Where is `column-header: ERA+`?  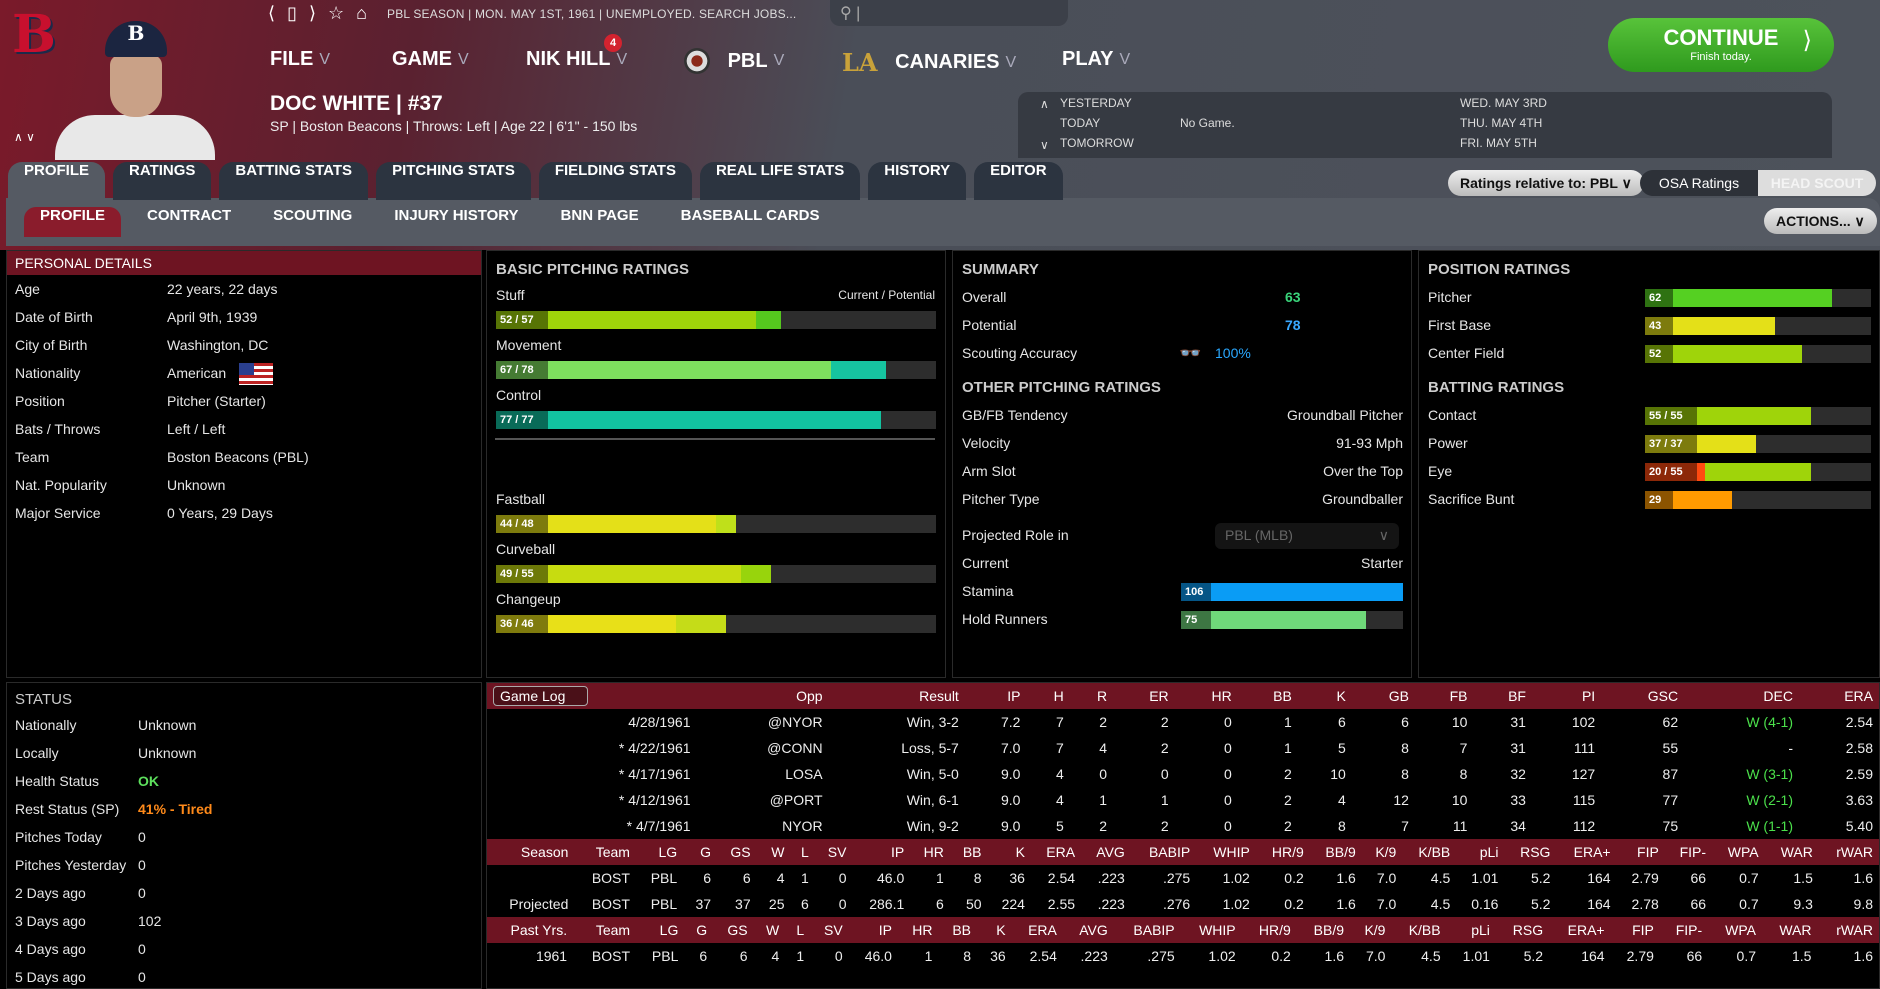 column-header: ERA+ is located at coordinates (1586, 852).